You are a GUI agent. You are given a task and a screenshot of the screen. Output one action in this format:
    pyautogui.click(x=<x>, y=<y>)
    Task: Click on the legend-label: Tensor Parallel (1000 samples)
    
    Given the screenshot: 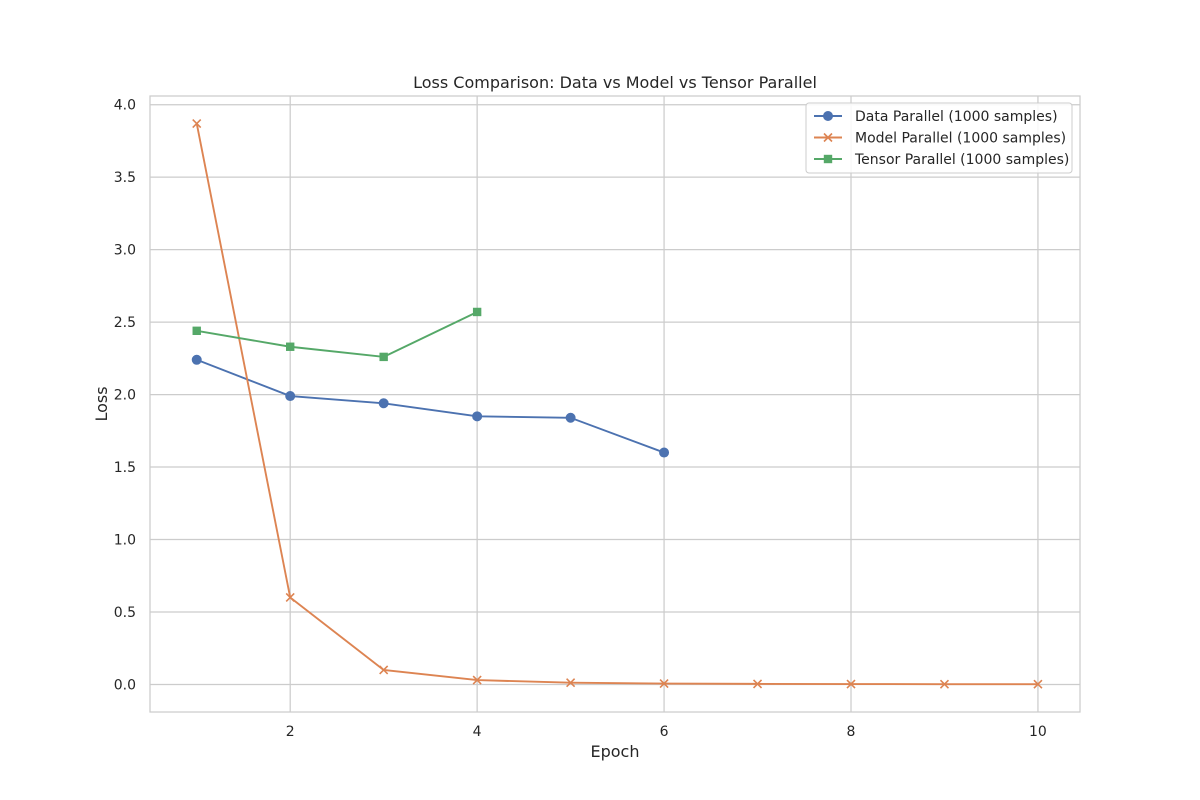 What is the action you would take?
    pyautogui.click(x=961, y=160)
    